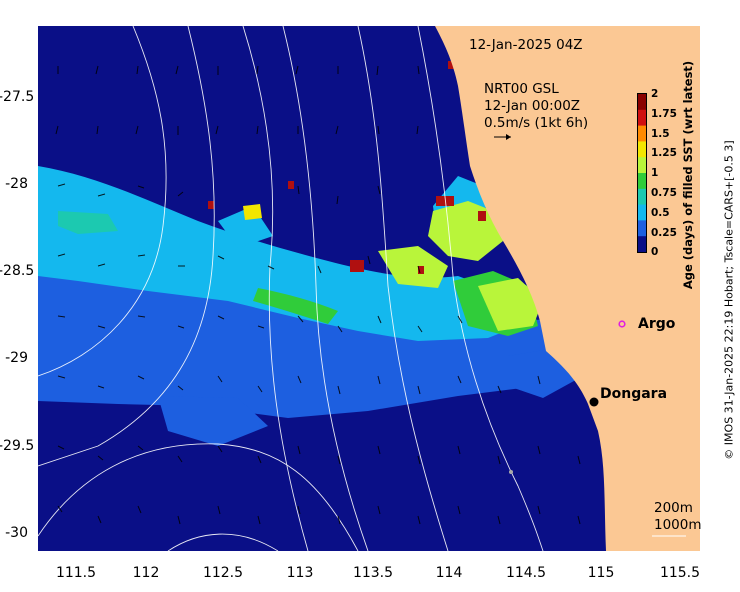 The height and width of the screenshot is (592, 740). Describe the element at coordinates (532, 106) in the screenshot. I see `product-time: 12-Jan 00:00Z` at that location.